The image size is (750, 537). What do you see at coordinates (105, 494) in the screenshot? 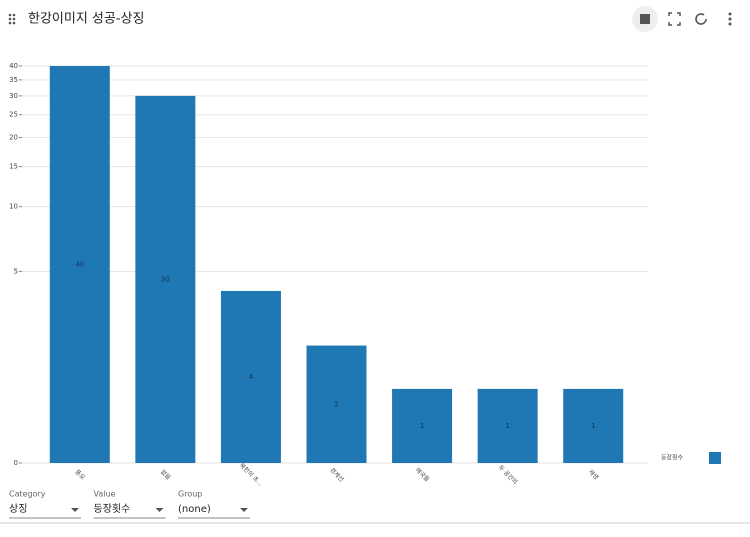
I see `control-label: Value` at bounding box center [105, 494].